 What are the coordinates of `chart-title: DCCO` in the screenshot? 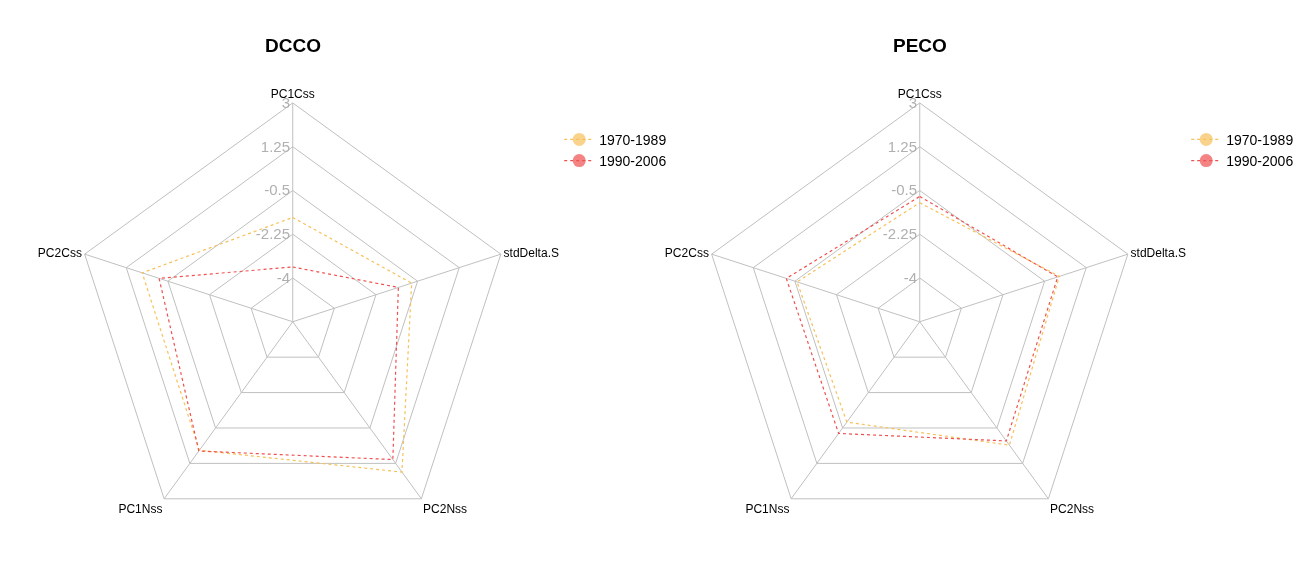 It's located at (293, 45).